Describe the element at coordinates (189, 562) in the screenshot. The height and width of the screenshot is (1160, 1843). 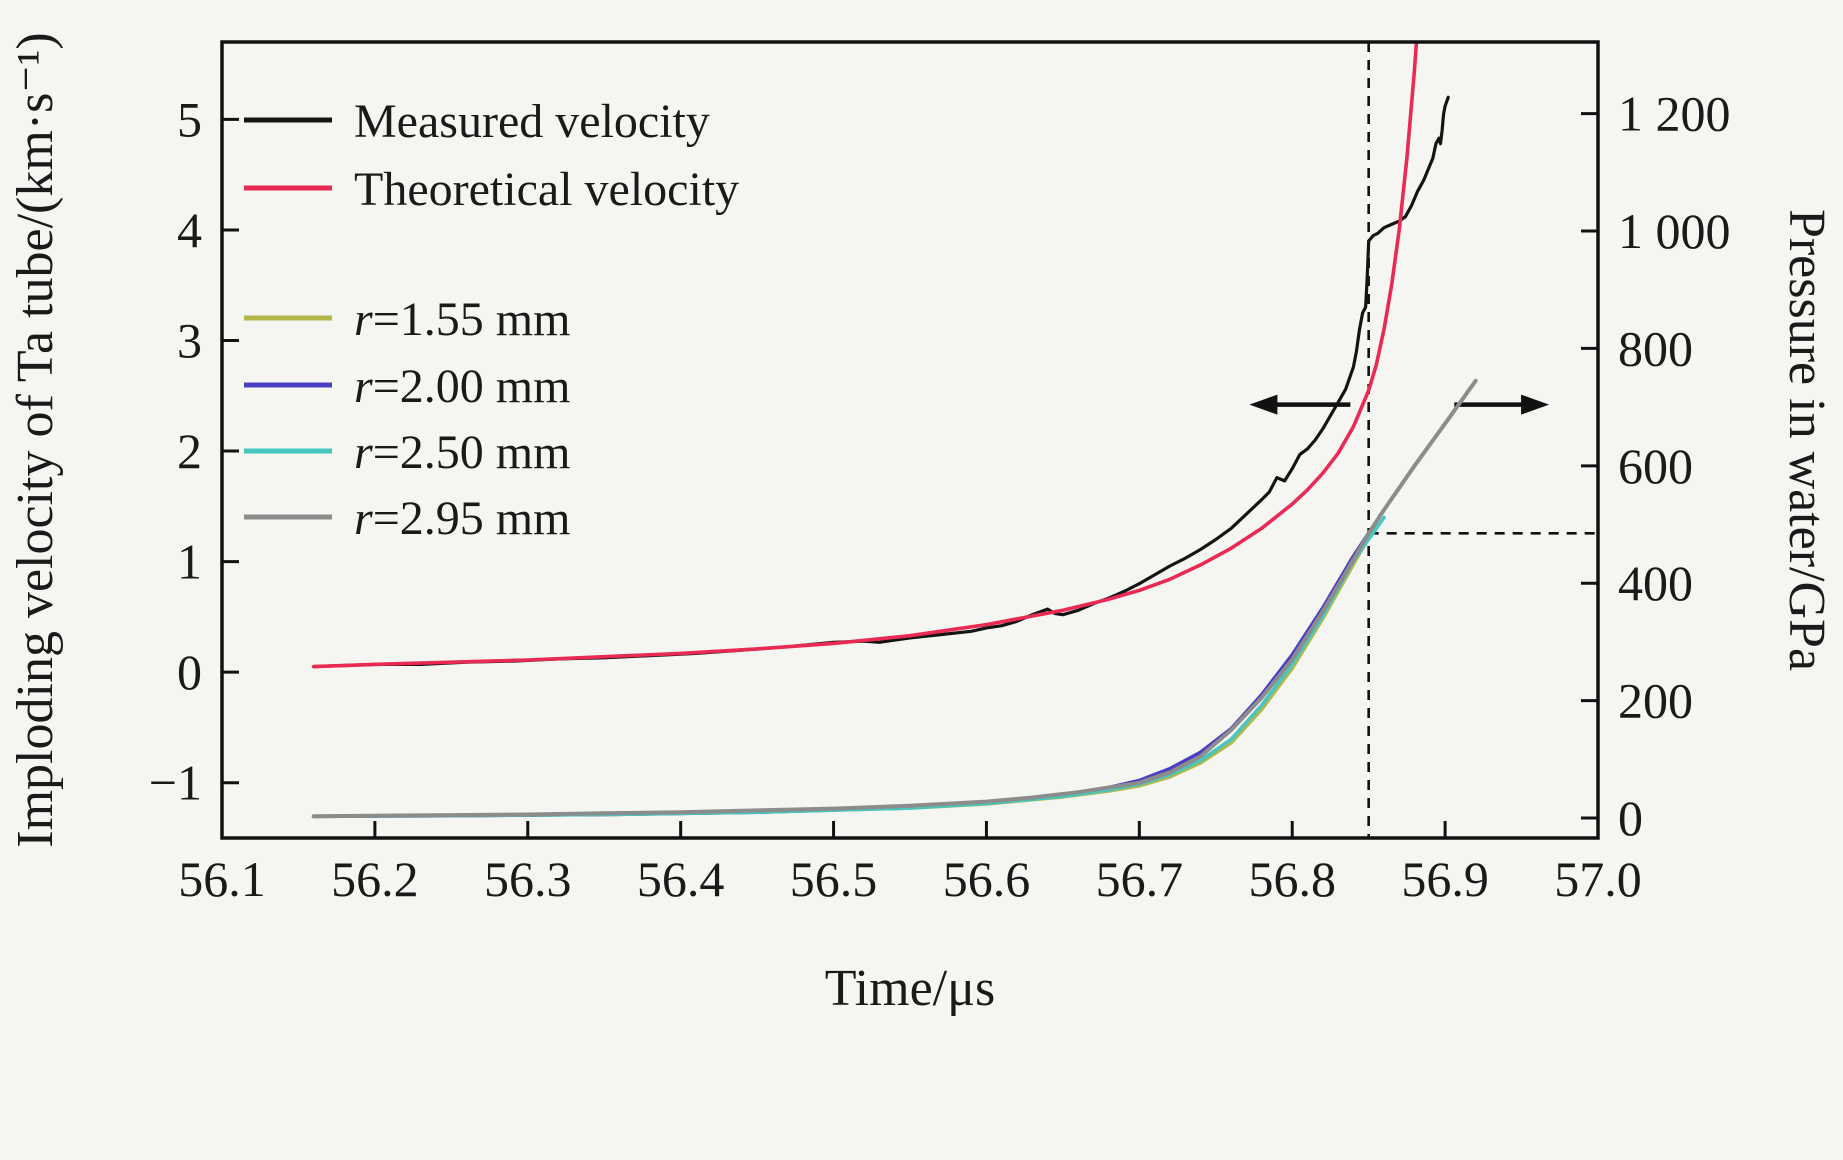
I see `y-left-tick-label: 1` at that location.